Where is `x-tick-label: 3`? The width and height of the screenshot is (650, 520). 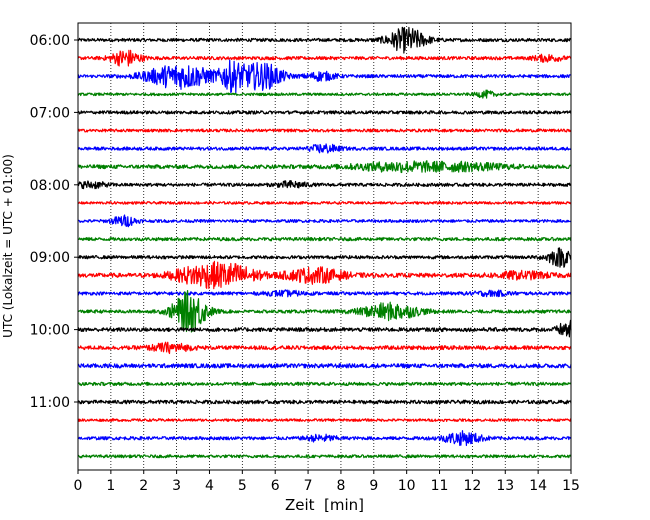
x-tick-label: 3 is located at coordinates (176, 486).